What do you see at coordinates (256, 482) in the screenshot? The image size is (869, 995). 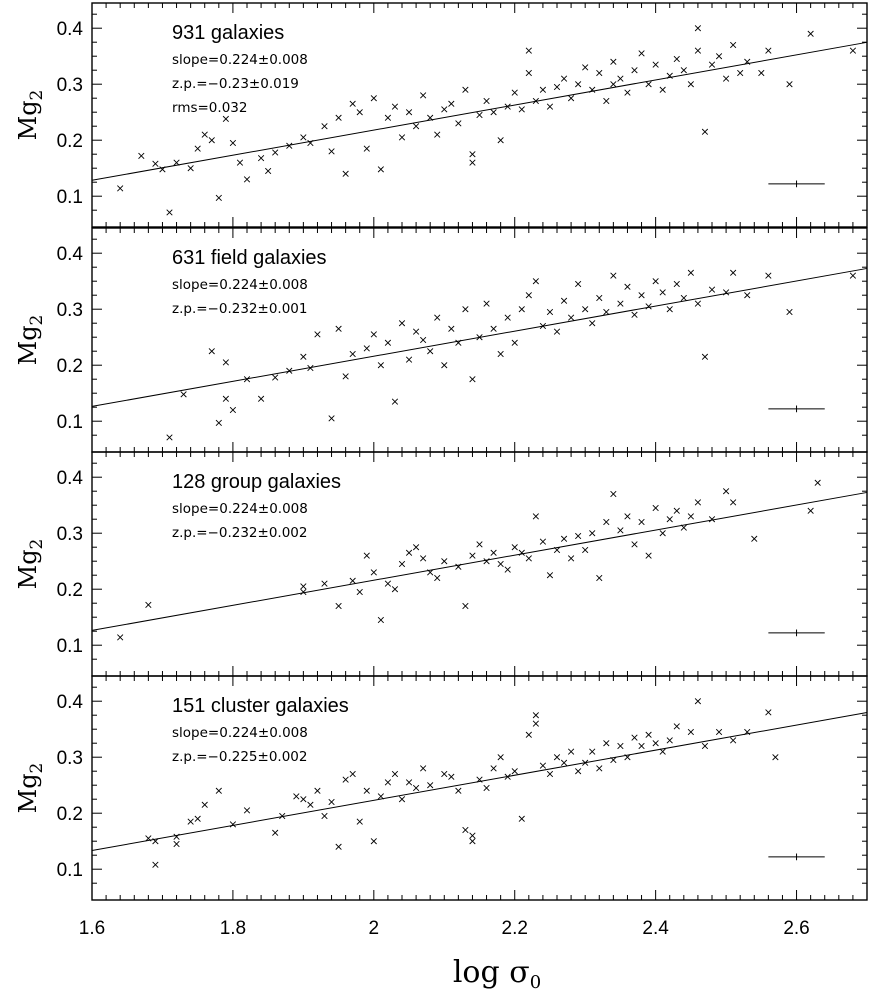 I see `panel-title: 128 group galaxies` at bounding box center [256, 482].